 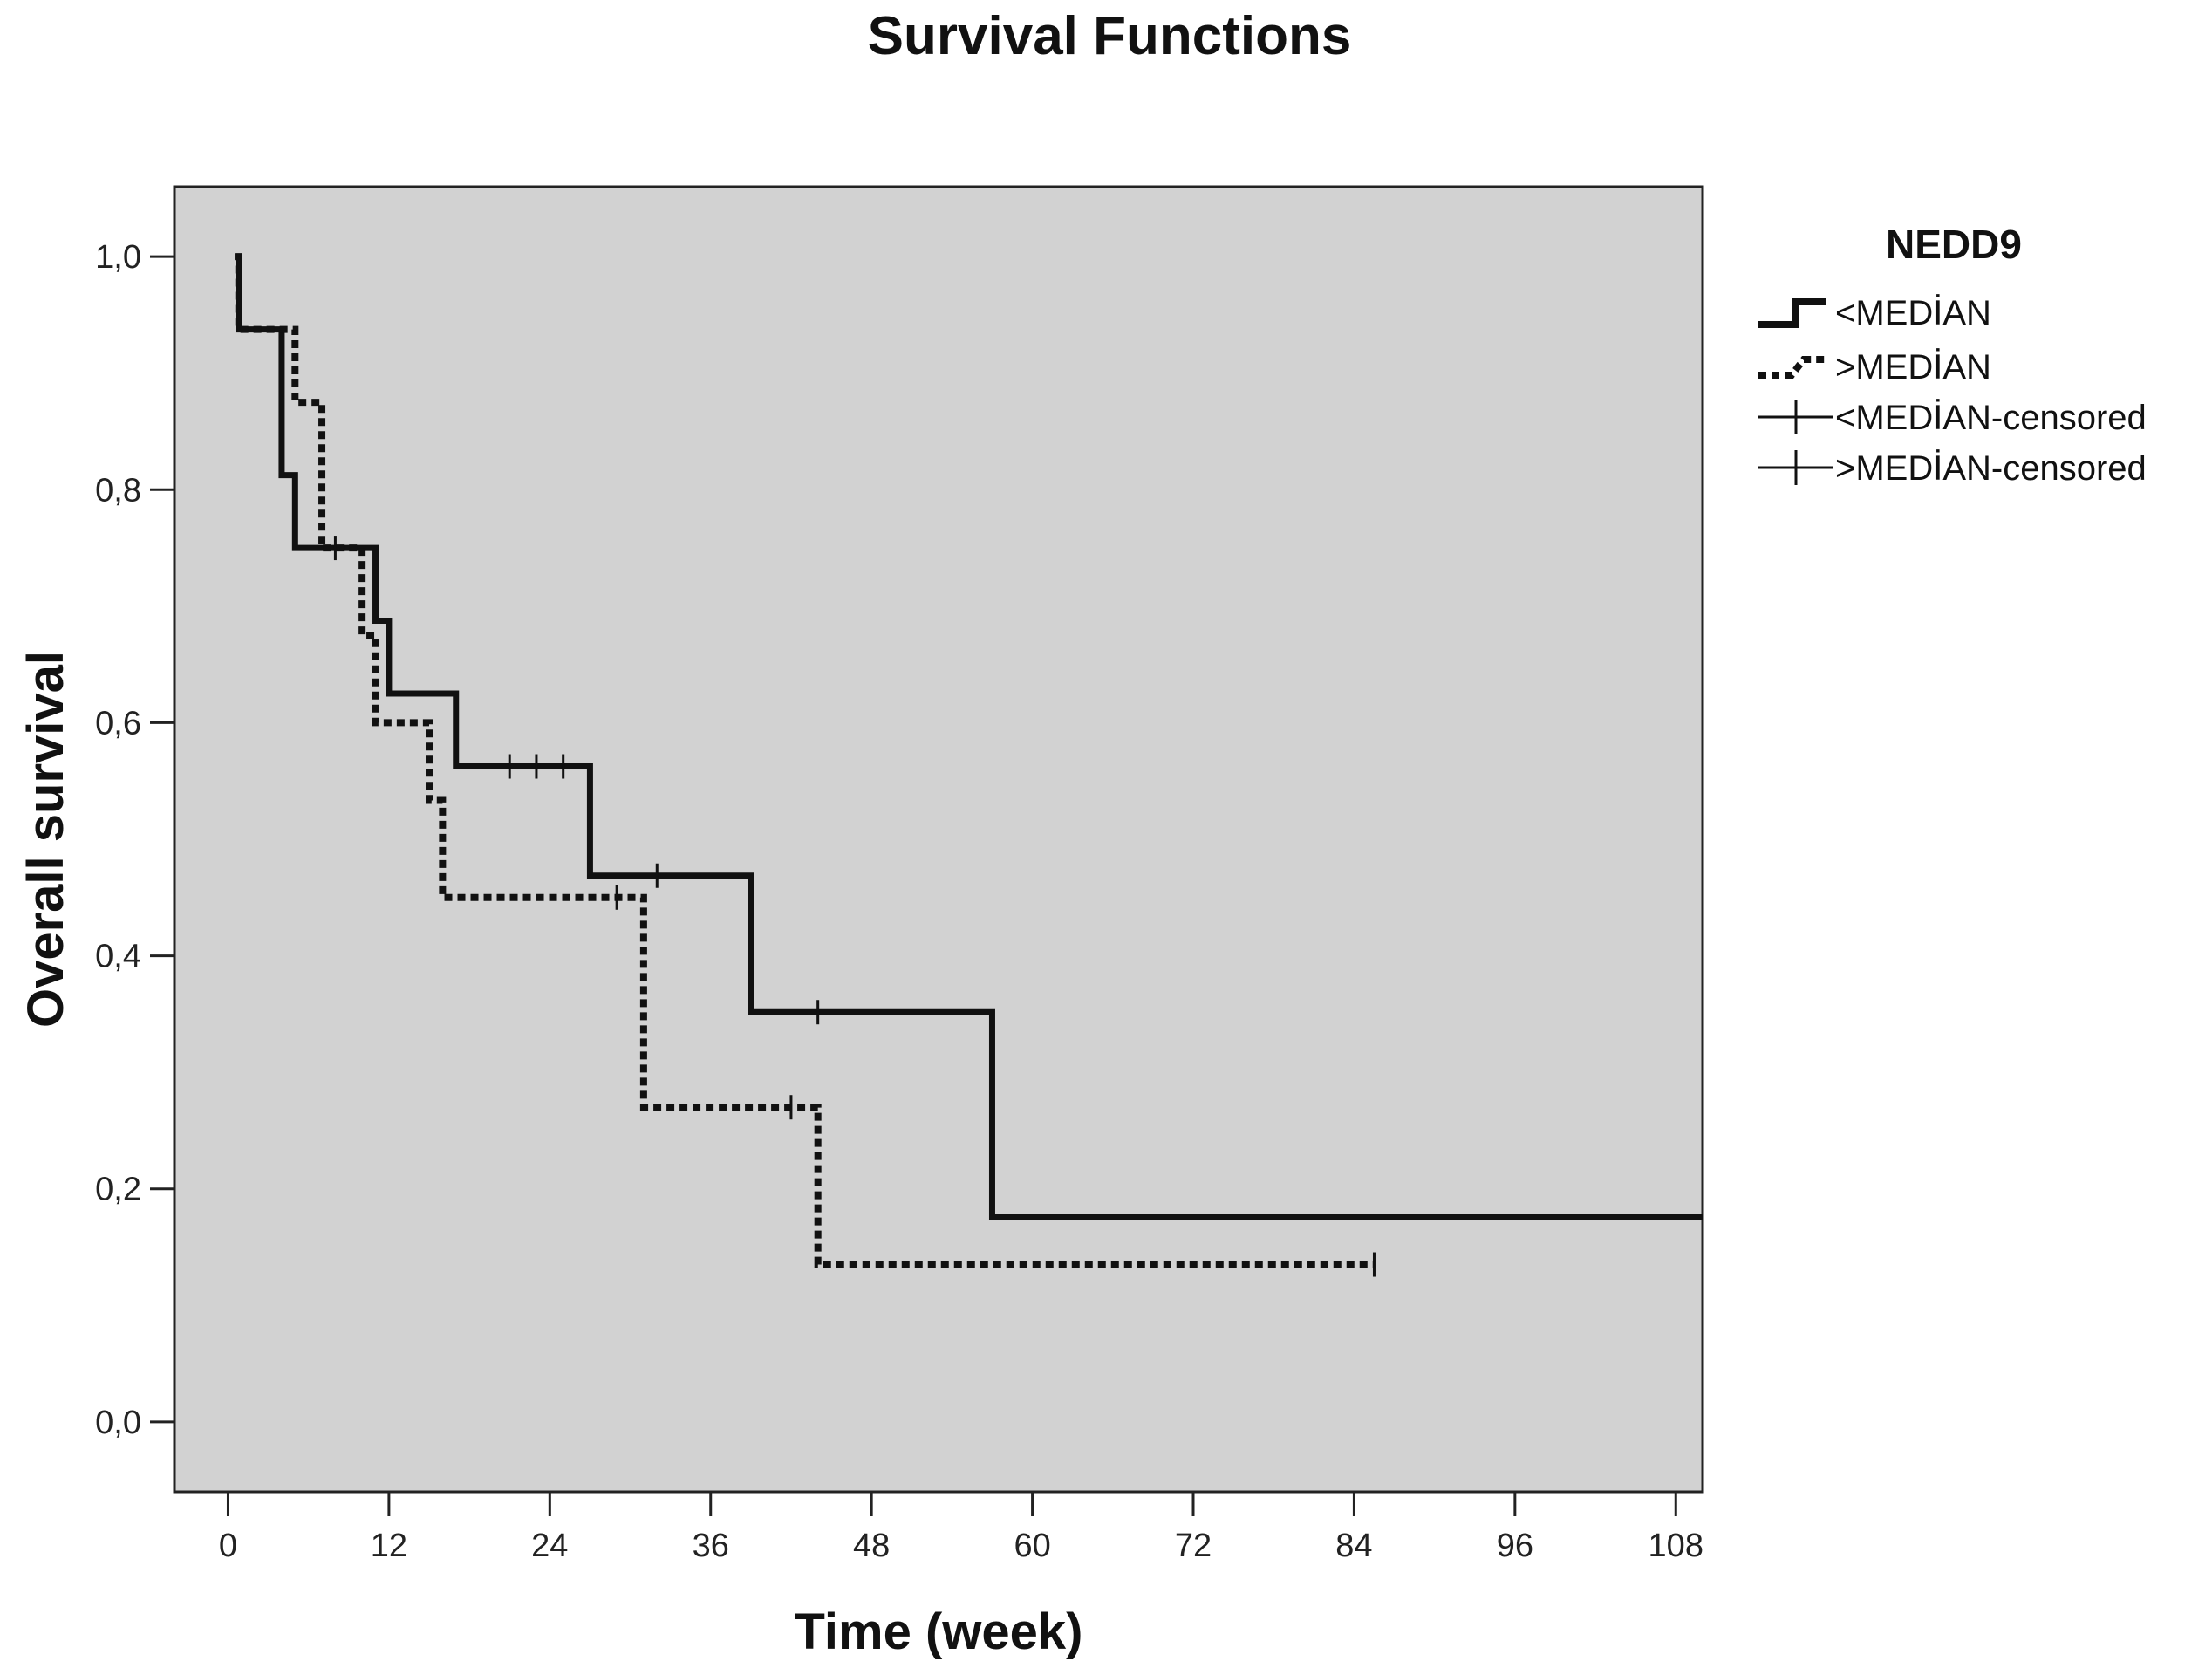 I want to click on x-tick-label: 12, so click(x=389, y=1546).